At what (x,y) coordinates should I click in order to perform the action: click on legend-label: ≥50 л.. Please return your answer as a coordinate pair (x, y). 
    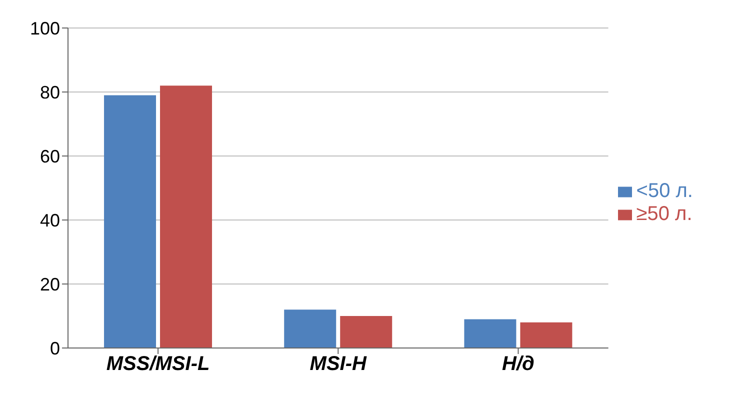
    Looking at the image, I should click on (664, 214).